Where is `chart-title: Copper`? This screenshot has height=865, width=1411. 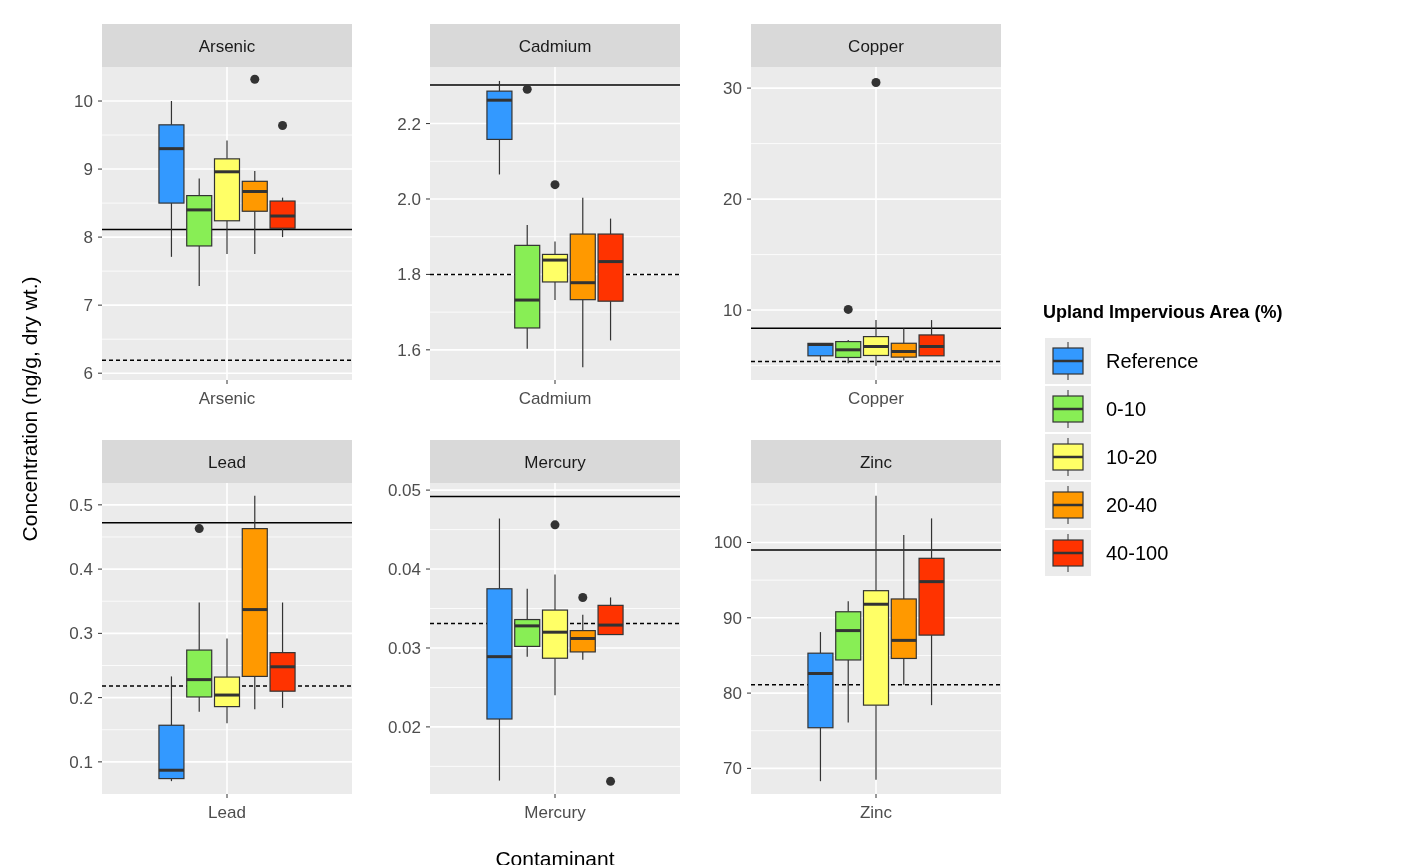 chart-title: Copper is located at coordinates (876, 46).